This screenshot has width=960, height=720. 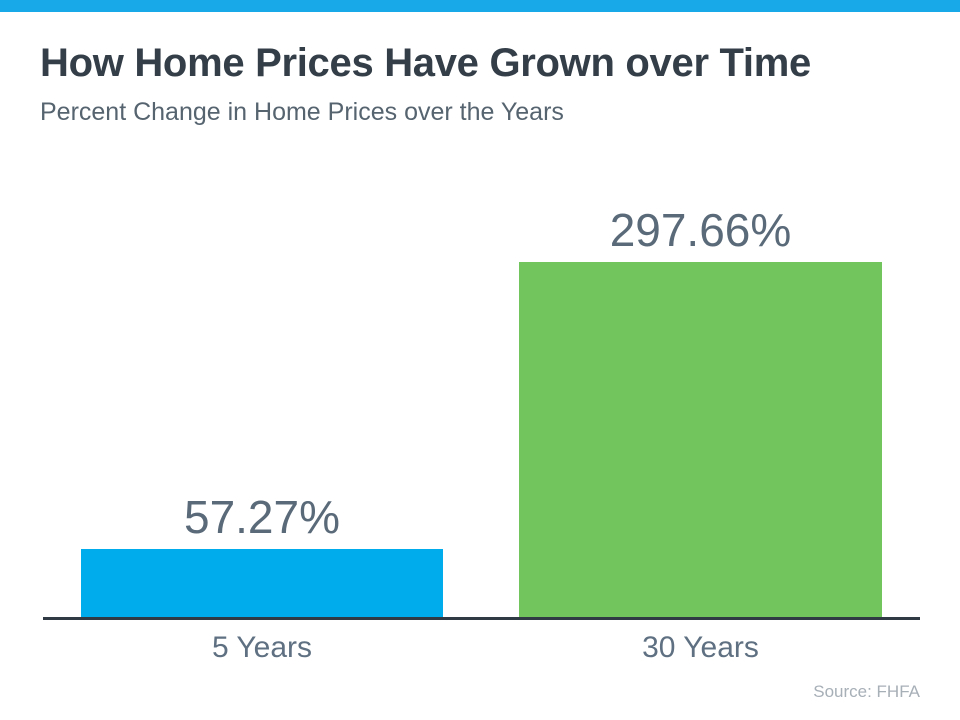 What do you see at coordinates (261, 517) in the screenshot?
I see `bar-value-label: 57.27%` at bounding box center [261, 517].